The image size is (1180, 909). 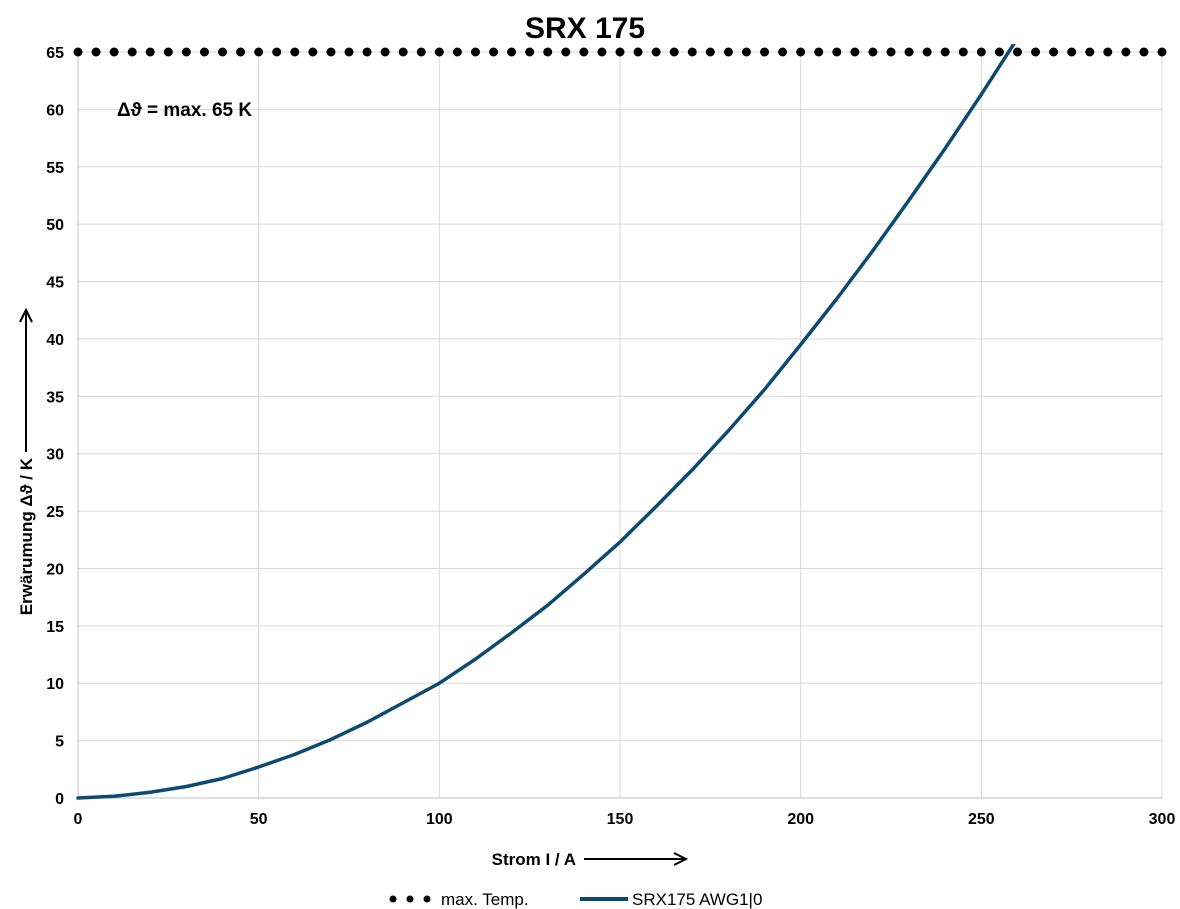 I want to click on y-tick-label: 60, so click(x=55, y=110).